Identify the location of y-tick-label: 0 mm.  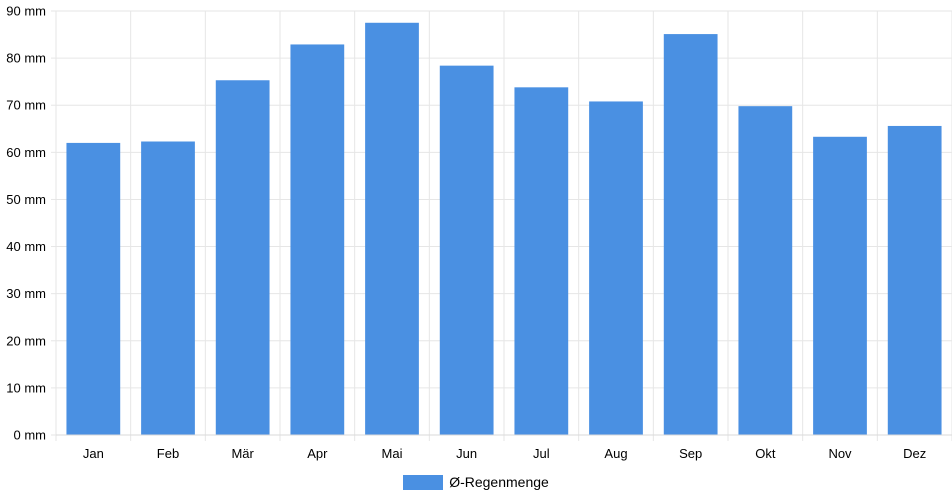
(30, 435).